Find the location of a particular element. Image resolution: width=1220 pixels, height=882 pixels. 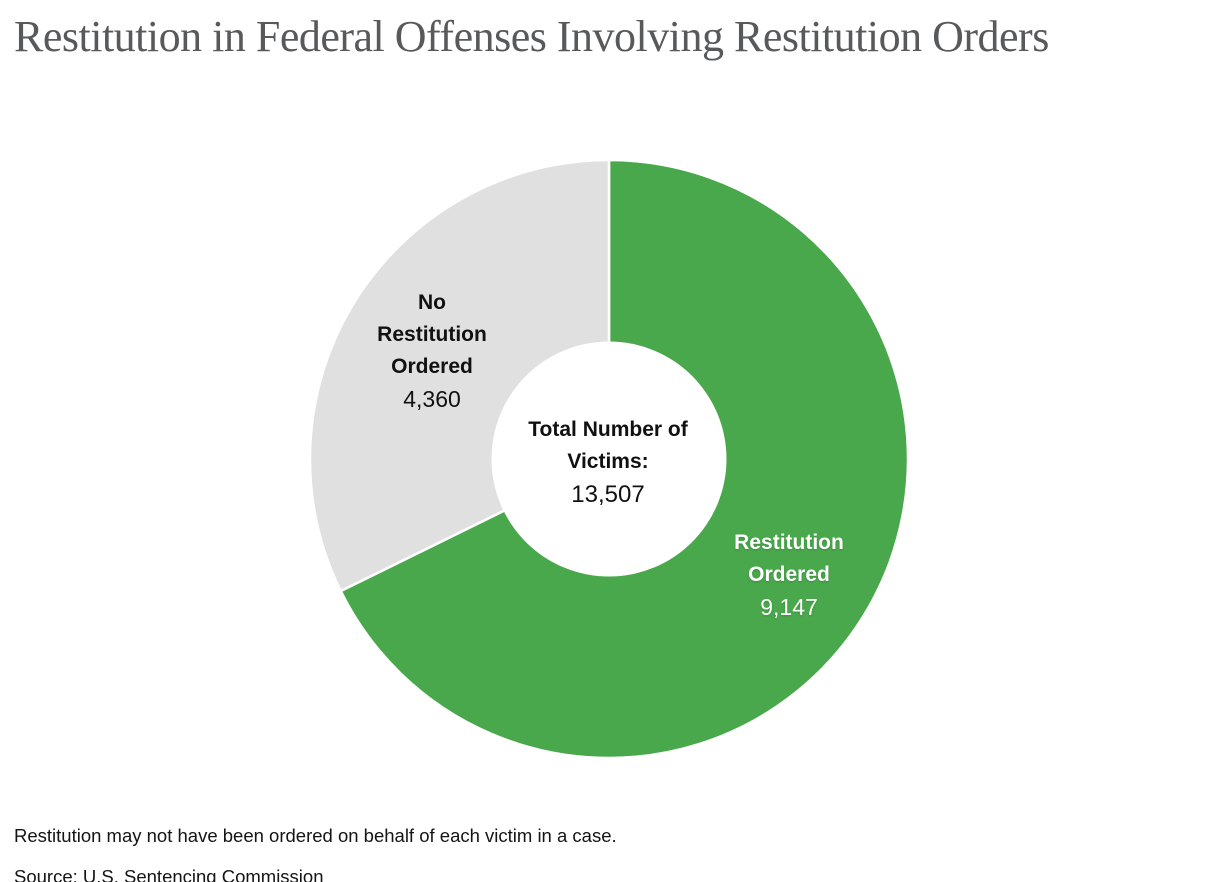

donut-hole is located at coordinates (609, 459).